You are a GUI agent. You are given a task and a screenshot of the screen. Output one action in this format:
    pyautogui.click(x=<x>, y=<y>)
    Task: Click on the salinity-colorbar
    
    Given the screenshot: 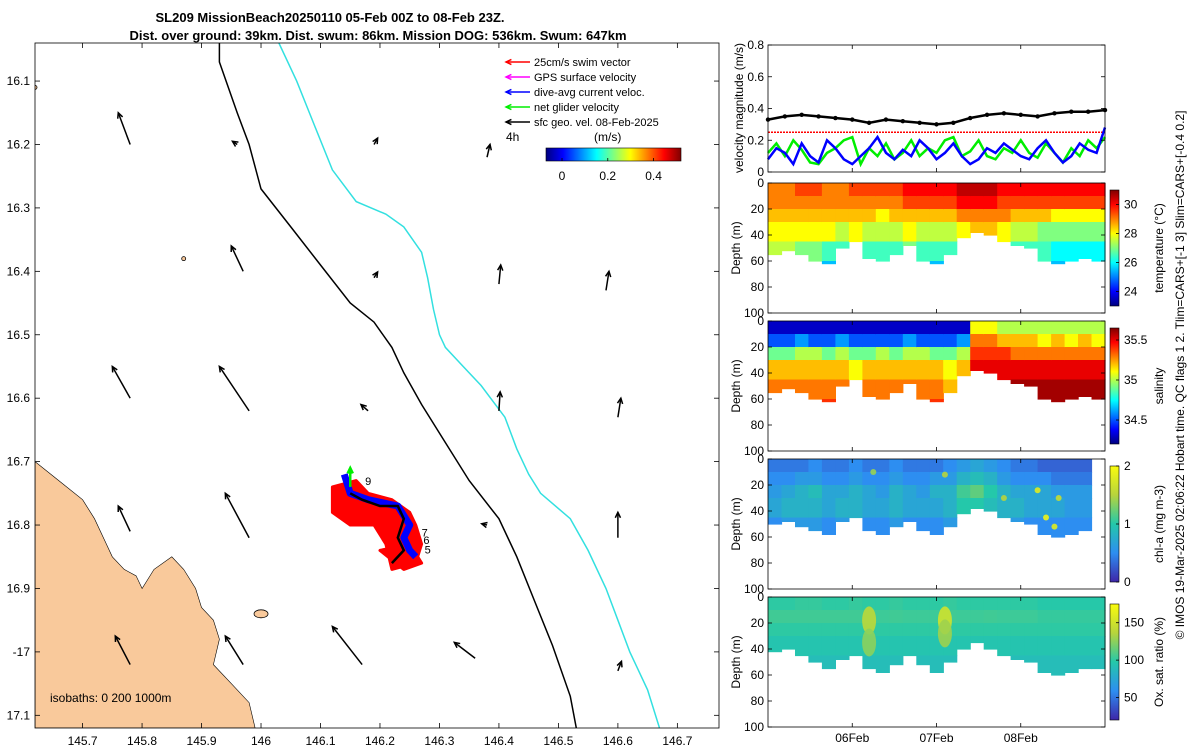 What is the action you would take?
    pyautogui.click(x=1114, y=386)
    